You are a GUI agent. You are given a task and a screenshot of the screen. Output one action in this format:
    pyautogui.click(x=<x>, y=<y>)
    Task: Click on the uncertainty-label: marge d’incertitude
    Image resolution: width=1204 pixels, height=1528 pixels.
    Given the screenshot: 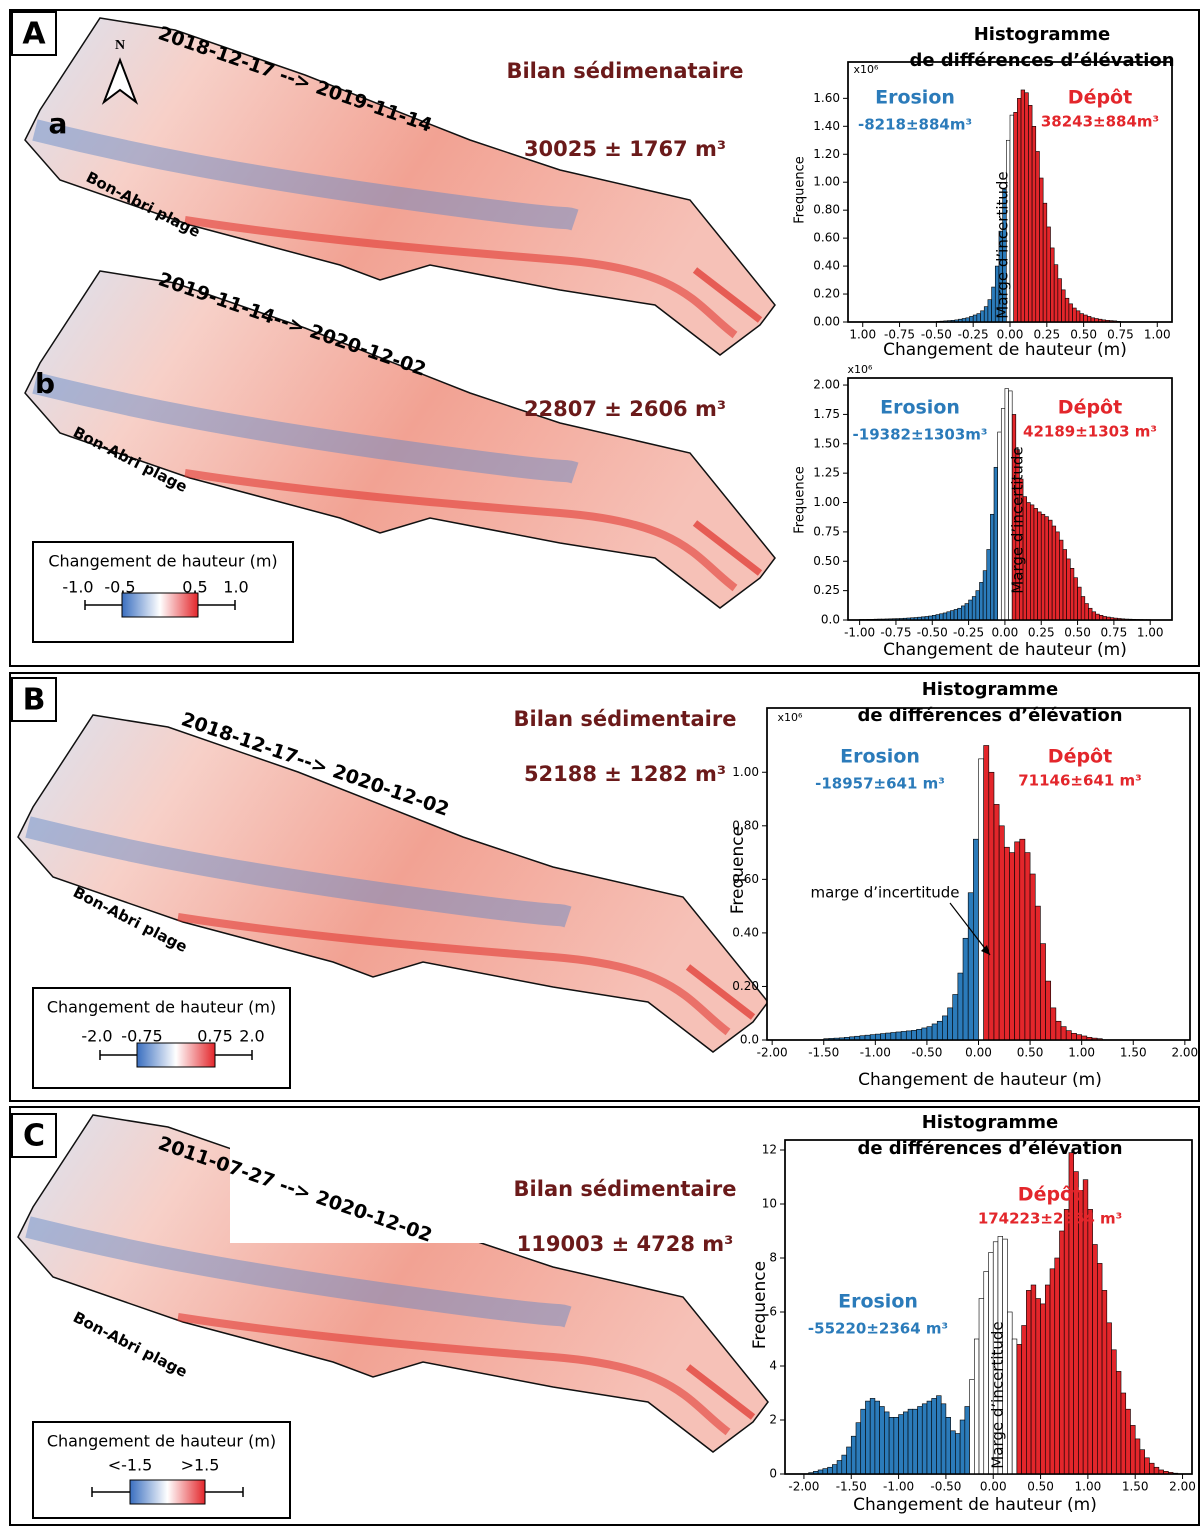 What is the action you would take?
    pyautogui.click(x=884, y=893)
    